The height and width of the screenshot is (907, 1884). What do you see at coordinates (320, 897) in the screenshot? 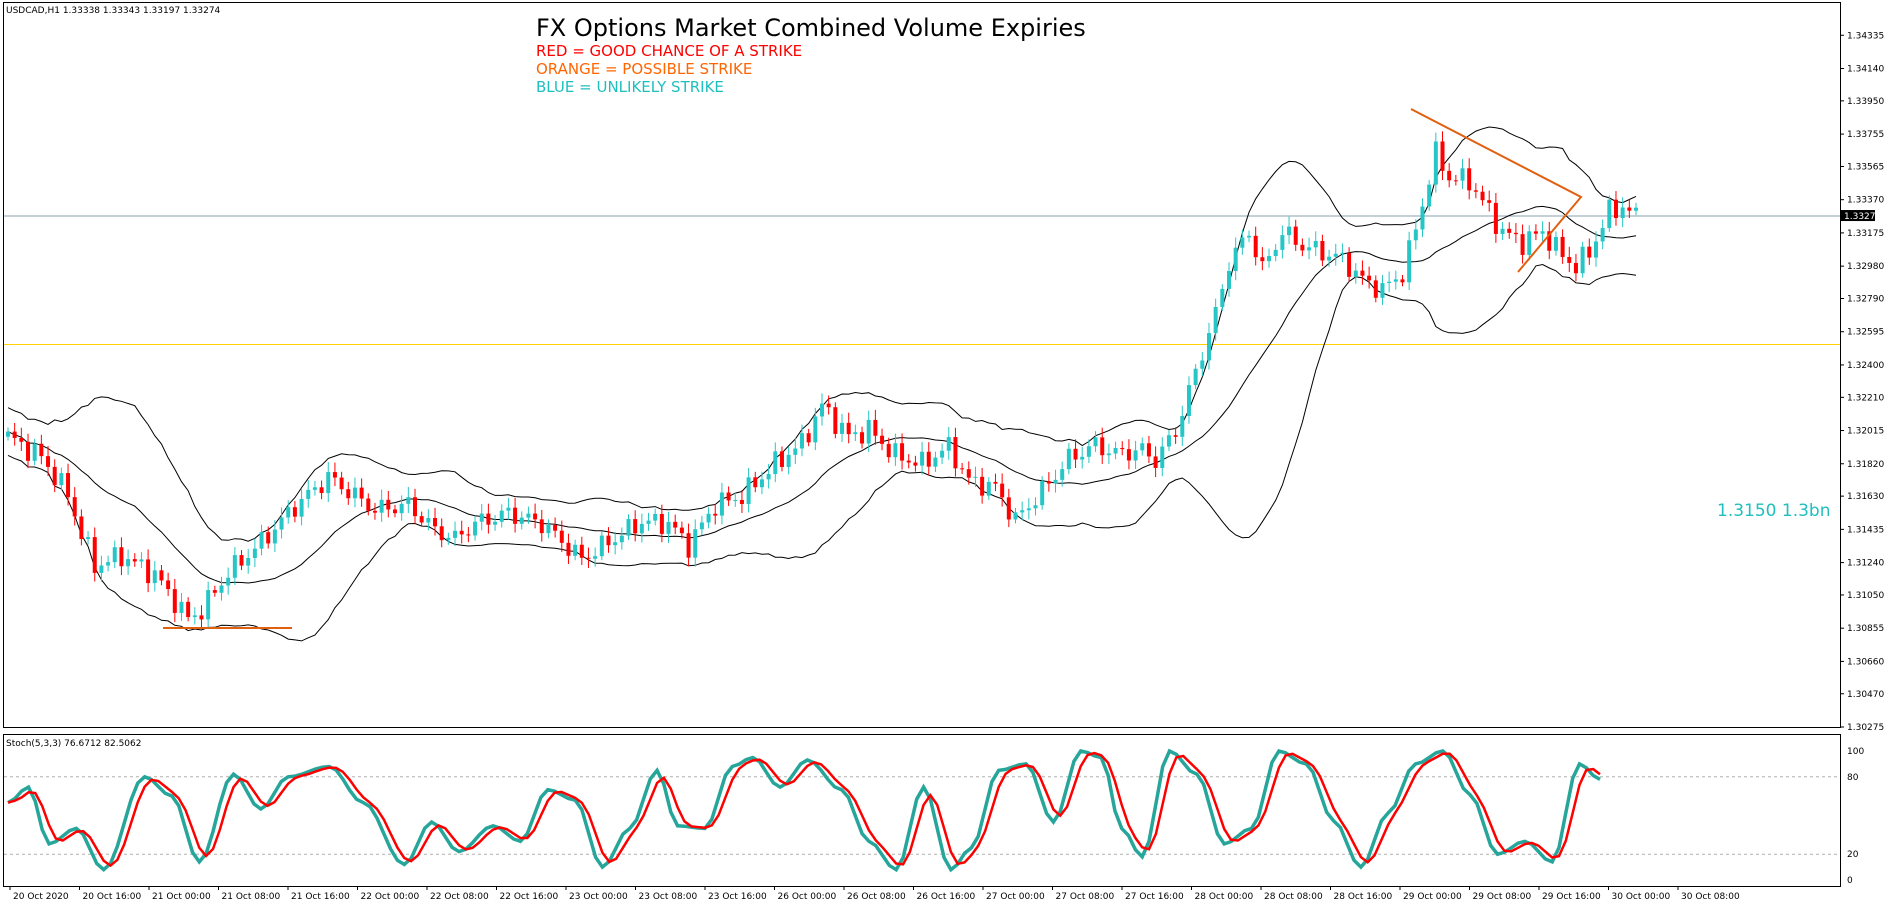
I see `time-tick-label: 21 Oct 16:00` at bounding box center [320, 897].